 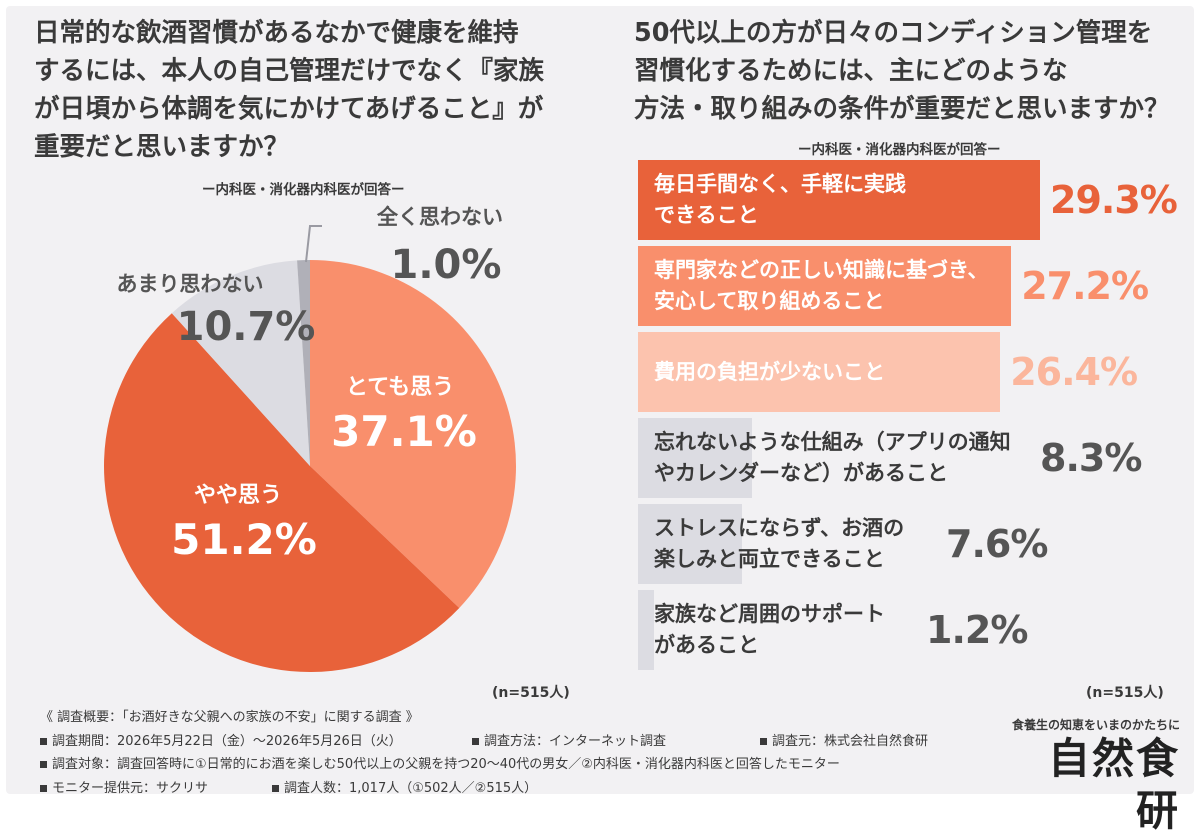 What do you see at coordinates (162, 147) in the screenshot?
I see `left-title-line: 重要だと思いますか？` at bounding box center [162, 147].